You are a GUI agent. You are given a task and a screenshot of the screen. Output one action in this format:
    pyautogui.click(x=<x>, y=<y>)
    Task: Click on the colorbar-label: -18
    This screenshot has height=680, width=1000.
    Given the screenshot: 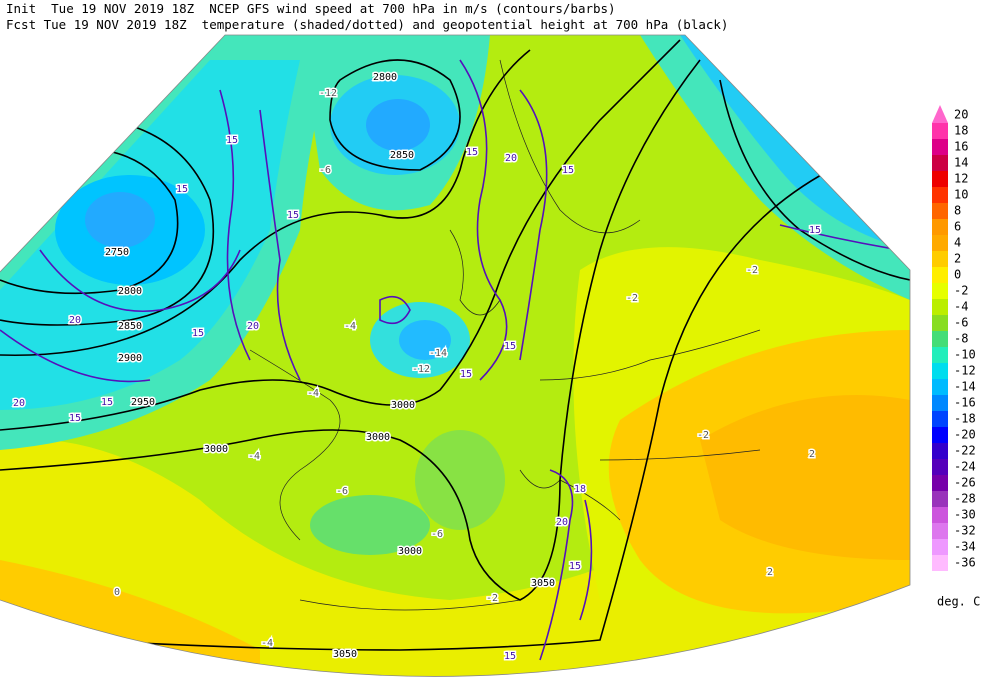 What is the action you would take?
    pyautogui.click(x=965, y=419)
    